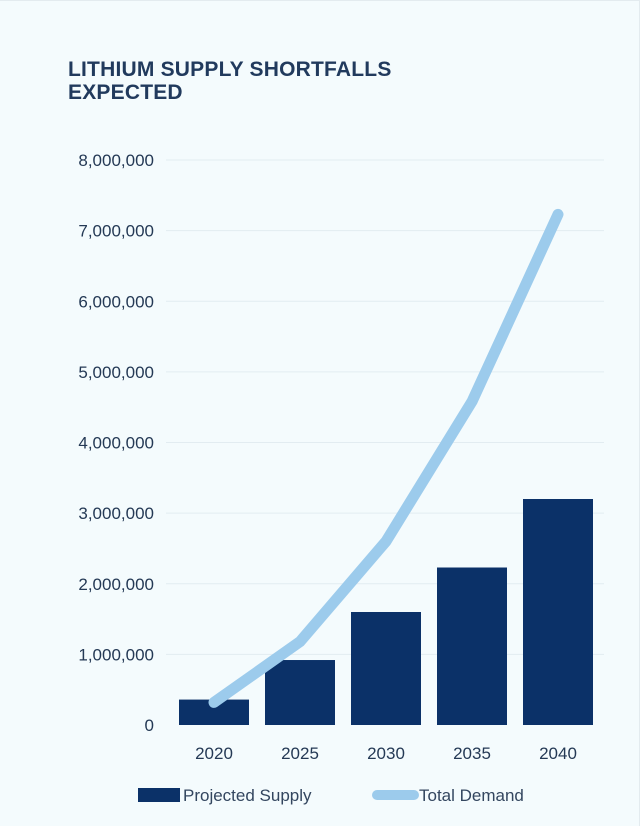  Describe the element at coordinates (471, 795) in the screenshot. I see `legend-label-total-demand: Total Demand` at that location.